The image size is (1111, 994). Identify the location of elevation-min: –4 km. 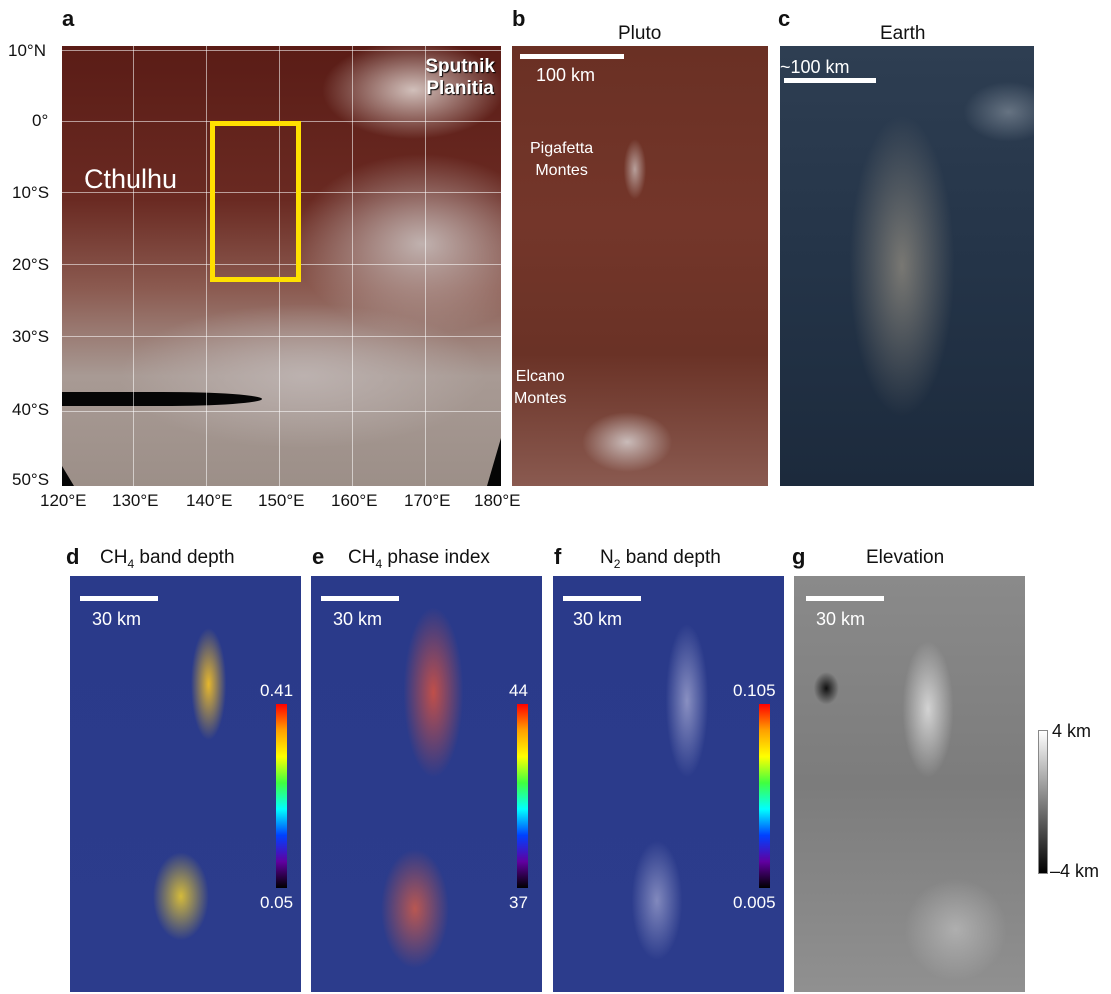
(1075, 871).